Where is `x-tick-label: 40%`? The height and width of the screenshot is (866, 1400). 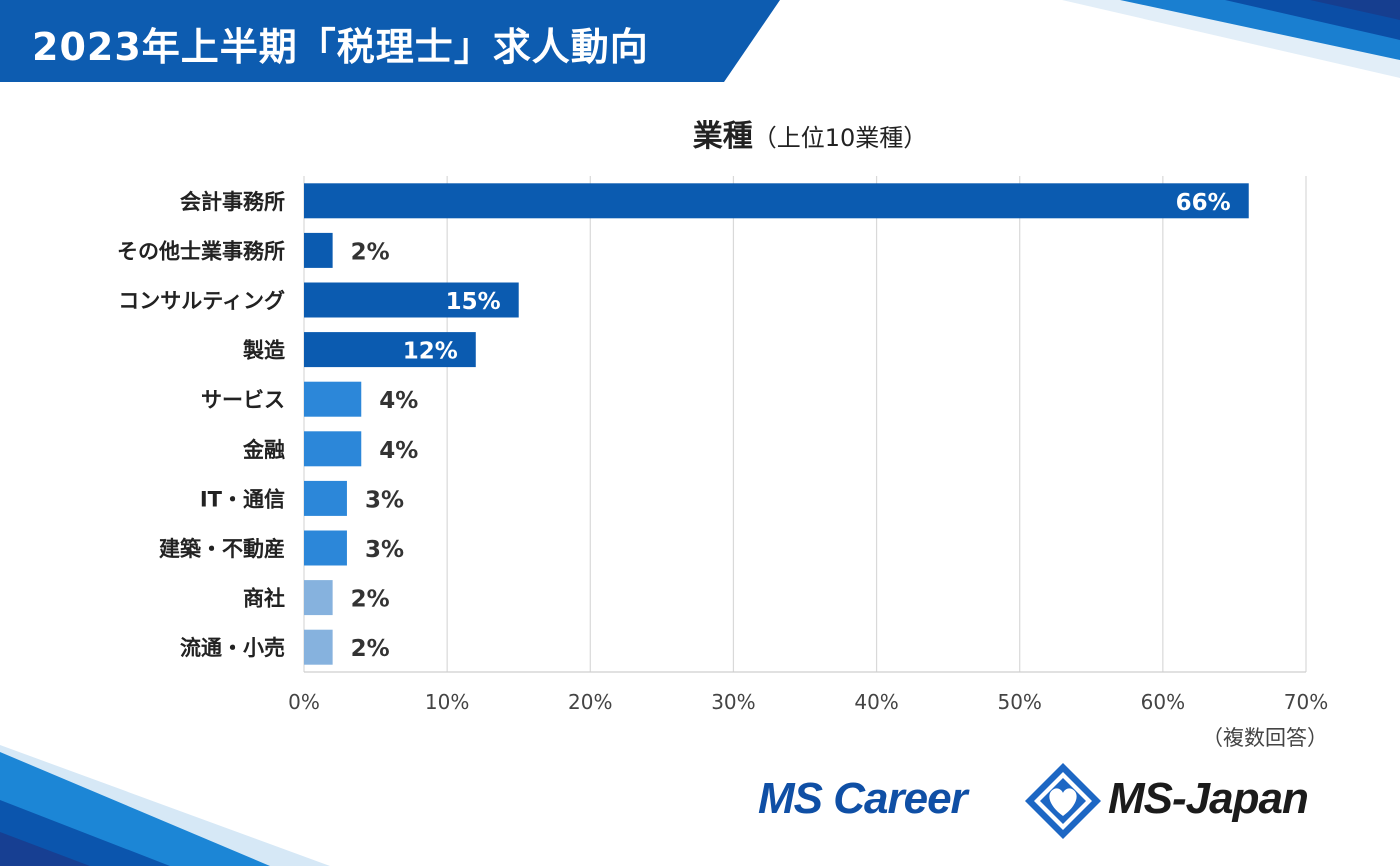 x-tick-label: 40% is located at coordinates (876, 702).